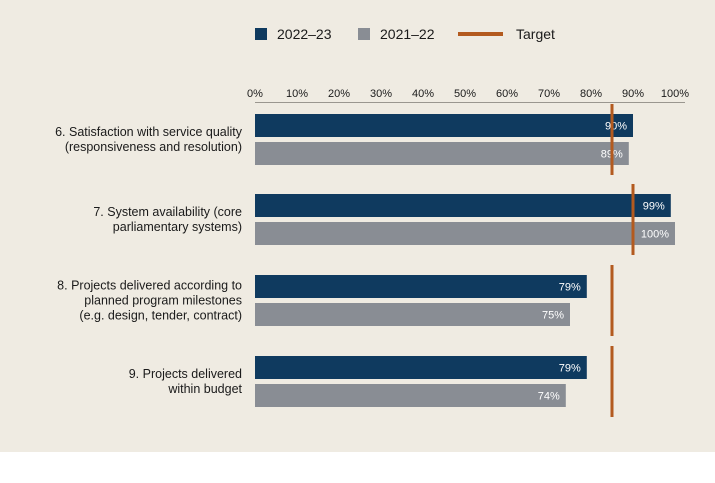 The width and height of the screenshot is (715, 483). Describe the element at coordinates (186, 381) in the screenshot. I see `category-label: 9. Projects delivered within budget` at that location.